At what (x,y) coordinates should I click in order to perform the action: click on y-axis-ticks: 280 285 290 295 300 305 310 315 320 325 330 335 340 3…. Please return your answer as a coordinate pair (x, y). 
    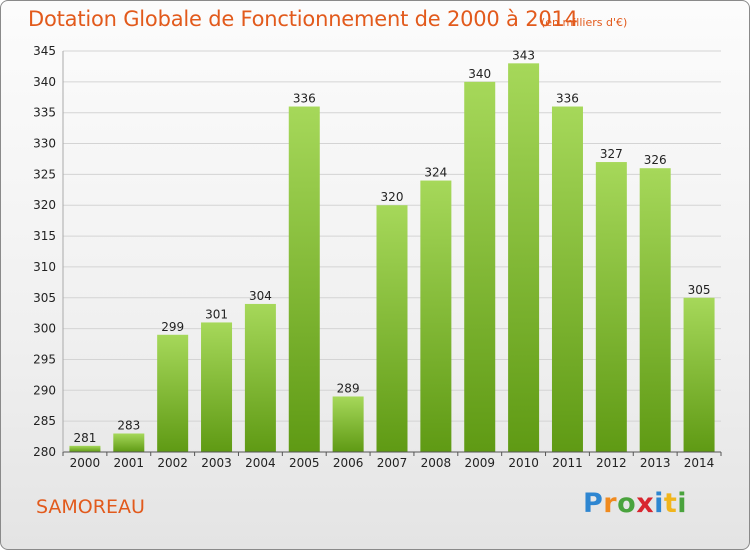
    Looking at the image, I should click on (44, 251).